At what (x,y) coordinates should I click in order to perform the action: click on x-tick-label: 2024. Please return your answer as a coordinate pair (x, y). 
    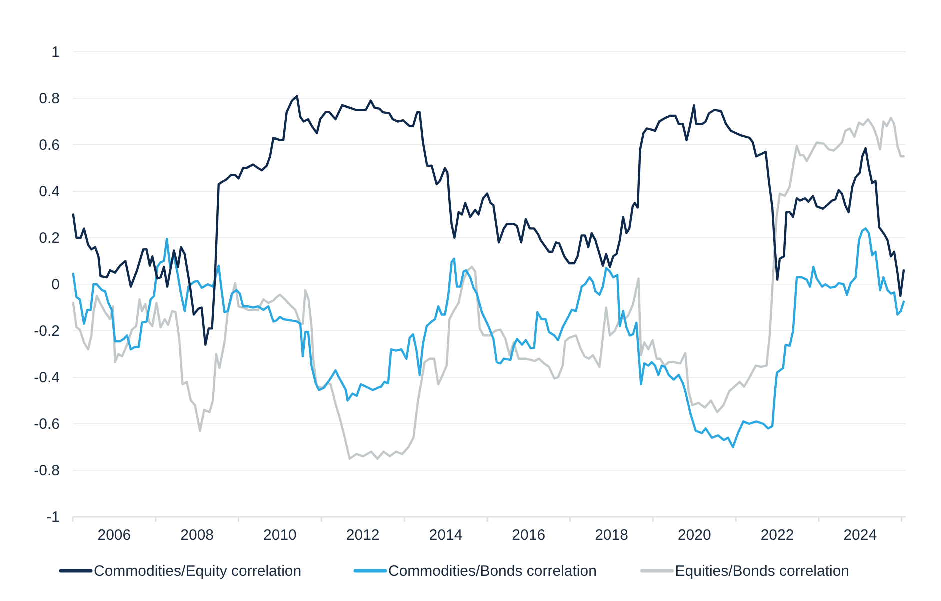
    Looking at the image, I should click on (861, 535).